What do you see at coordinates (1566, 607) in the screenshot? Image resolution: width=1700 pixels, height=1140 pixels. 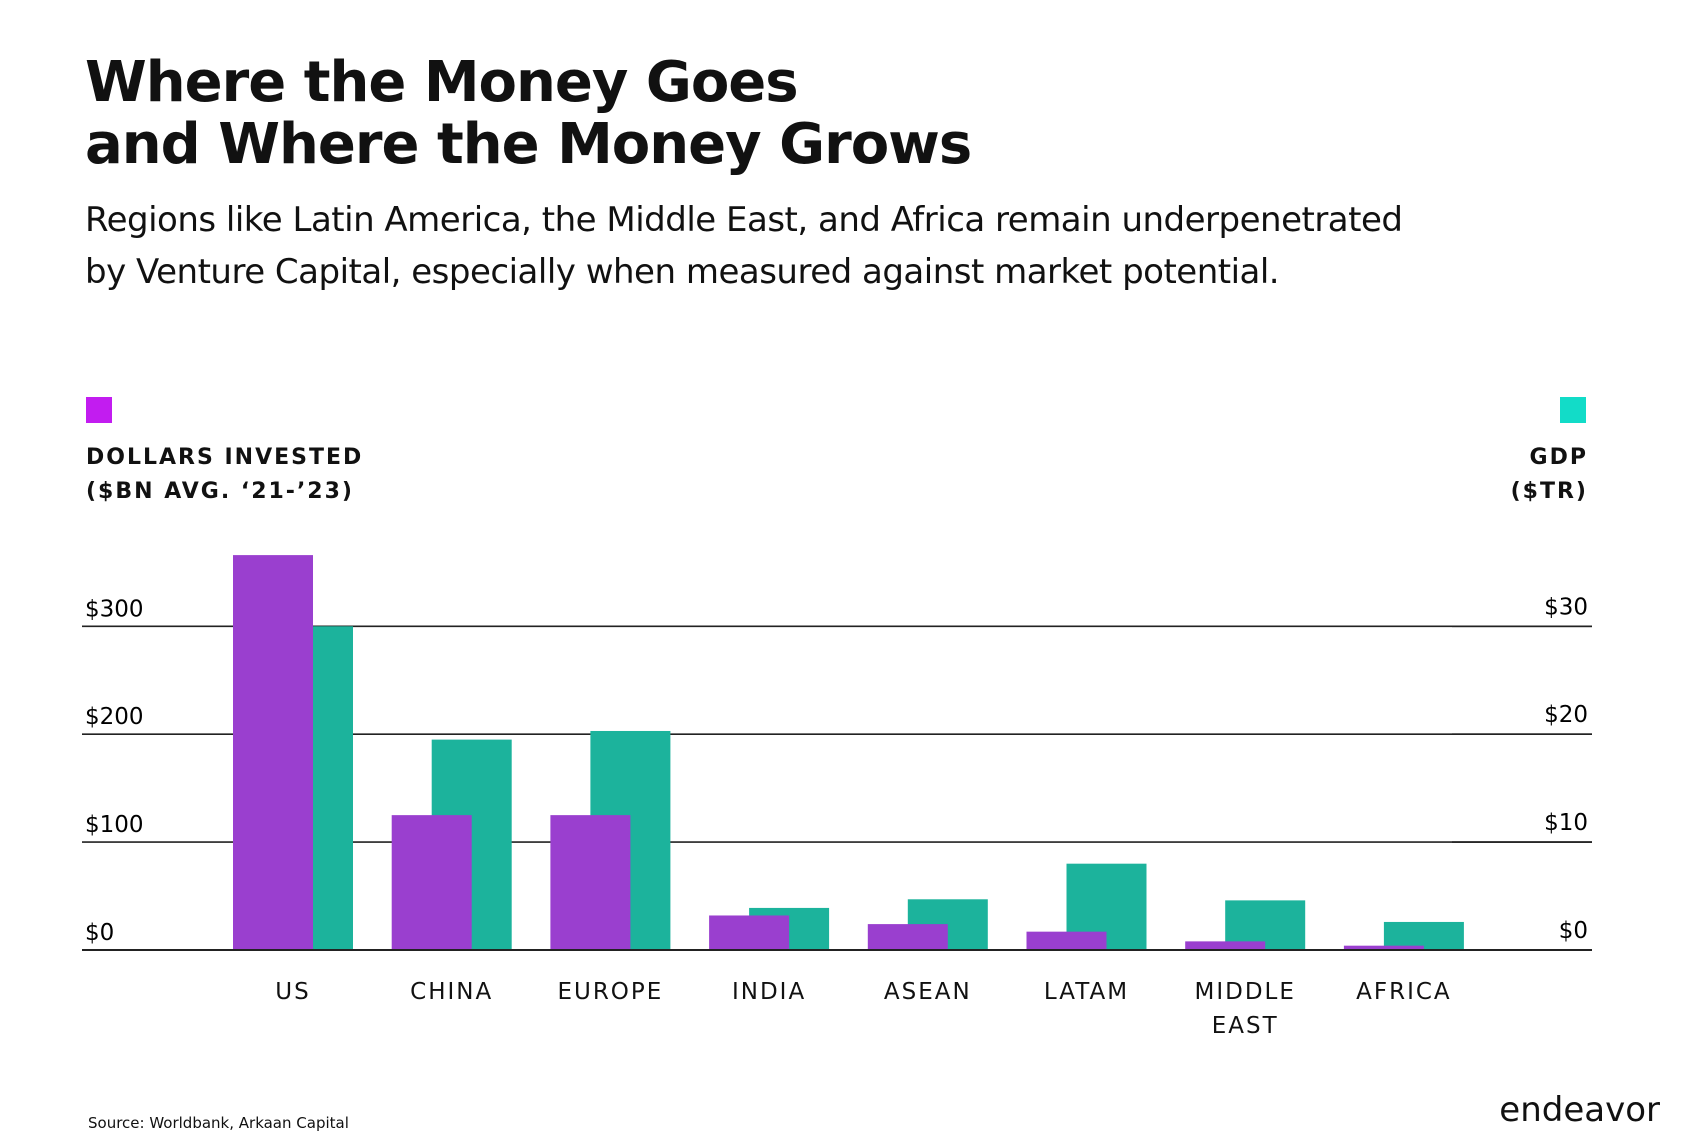 I see `y2-tick-label: $30` at bounding box center [1566, 607].